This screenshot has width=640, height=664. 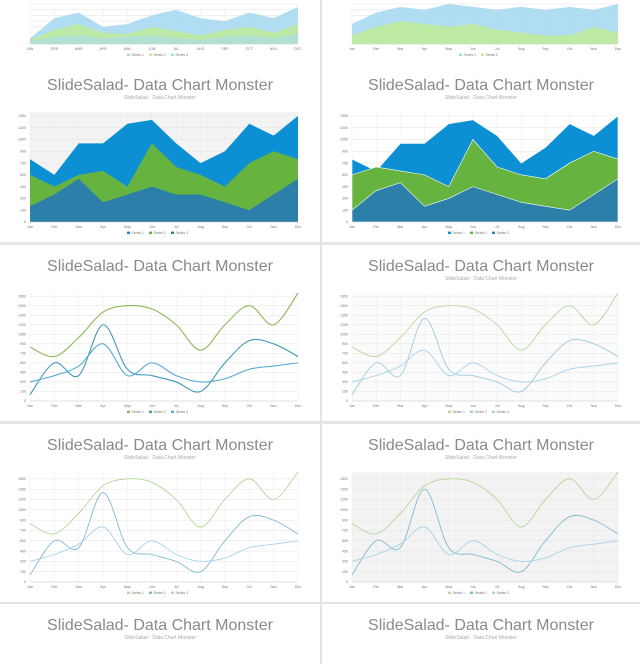 I want to click on y-tick-label: 1350, so click(x=344, y=315).